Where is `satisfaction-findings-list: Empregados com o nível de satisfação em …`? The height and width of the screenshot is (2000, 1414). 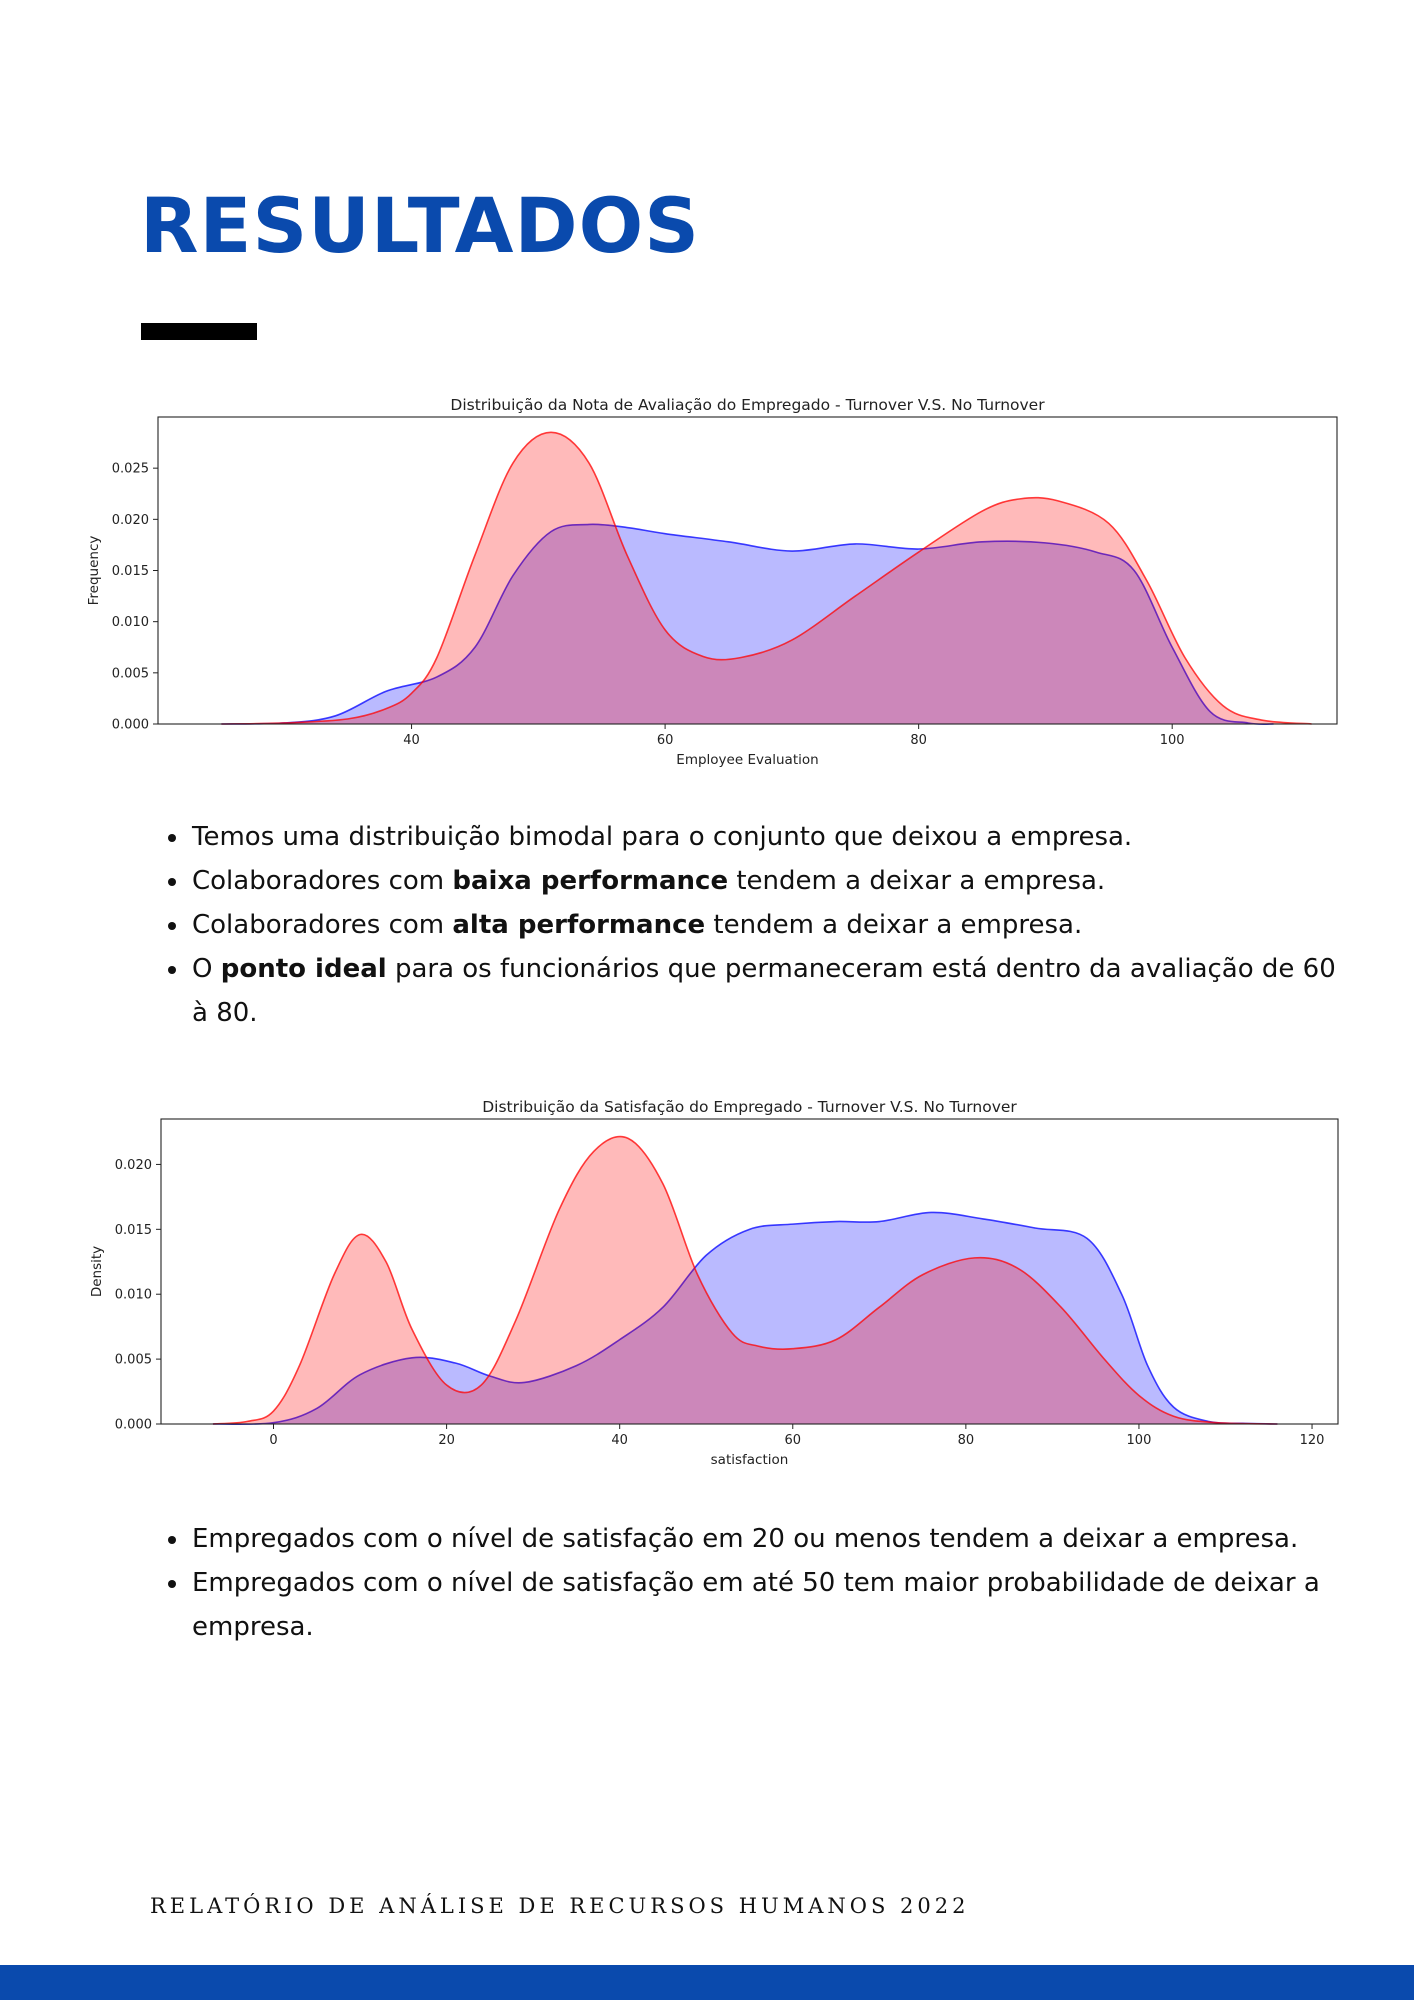
satisfaction-findings-list: Empregados com o nível de satisfação em … is located at coordinates (750, 1583).